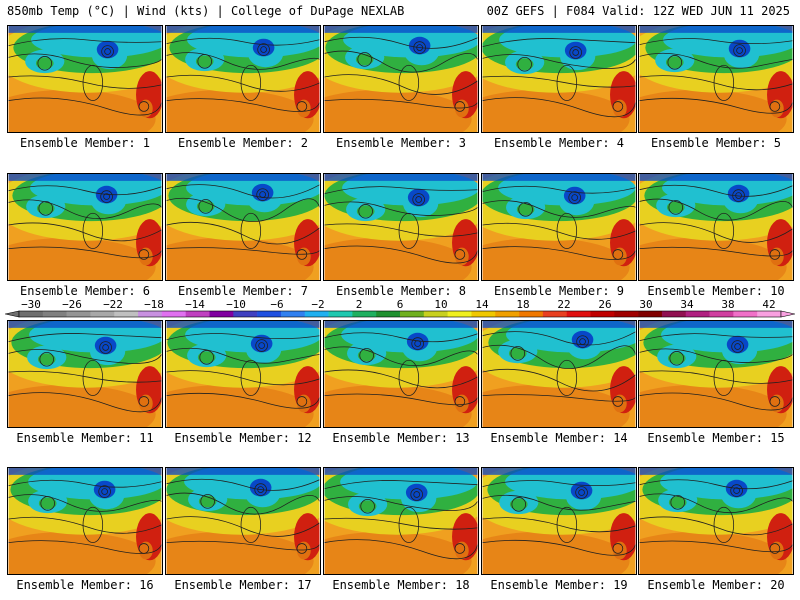 This screenshot has height=600, width=800. What do you see at coordinates (563, 304) in the screenshot?
I see `colorbar-tick-label: 22` at bounding box center [563, 304].